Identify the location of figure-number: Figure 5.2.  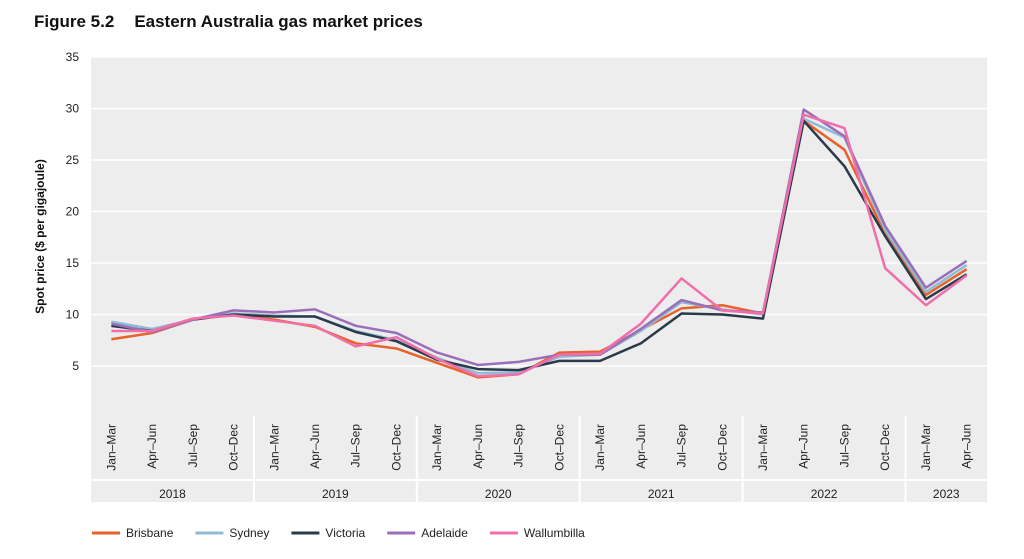
(74, 21).